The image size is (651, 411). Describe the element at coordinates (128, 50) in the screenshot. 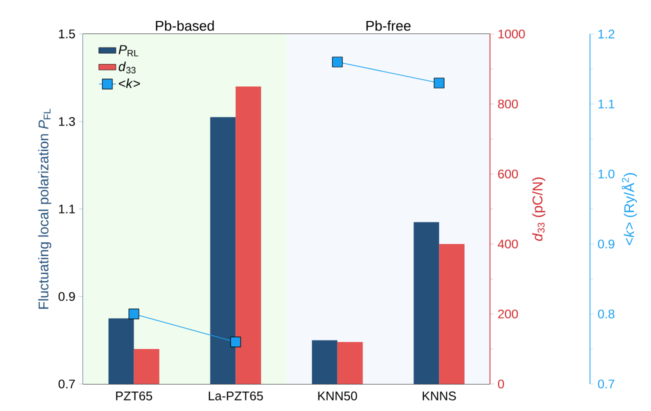

I see `legend-label: P$_{RL}$` at that location.